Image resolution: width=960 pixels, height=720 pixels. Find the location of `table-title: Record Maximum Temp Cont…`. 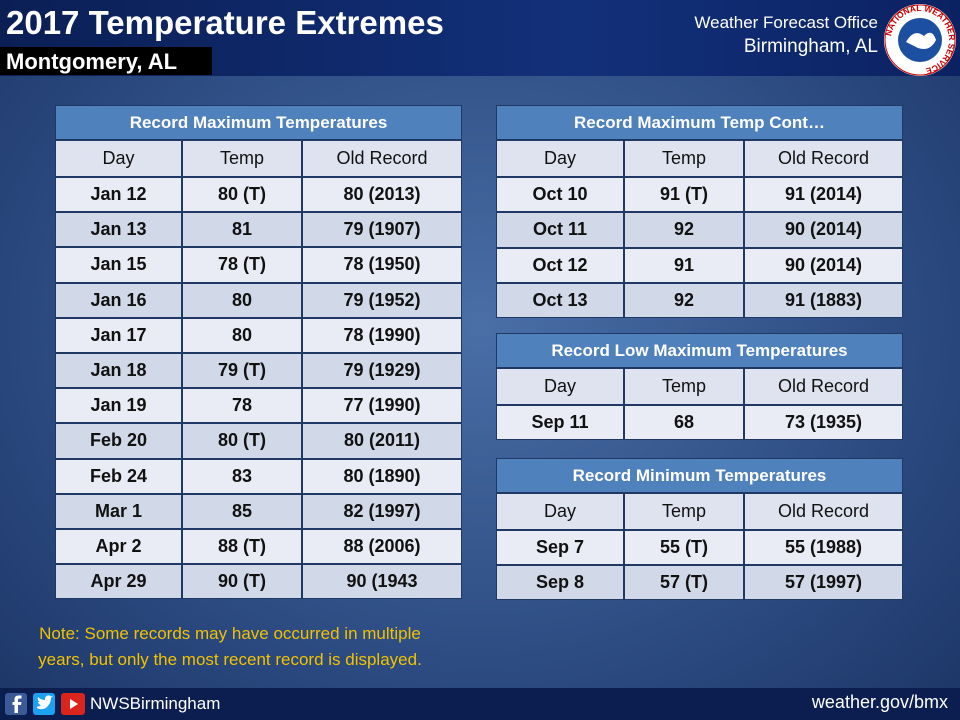

table-title: Record Maximum Temp Cont… is located at coordinates (699, 122).